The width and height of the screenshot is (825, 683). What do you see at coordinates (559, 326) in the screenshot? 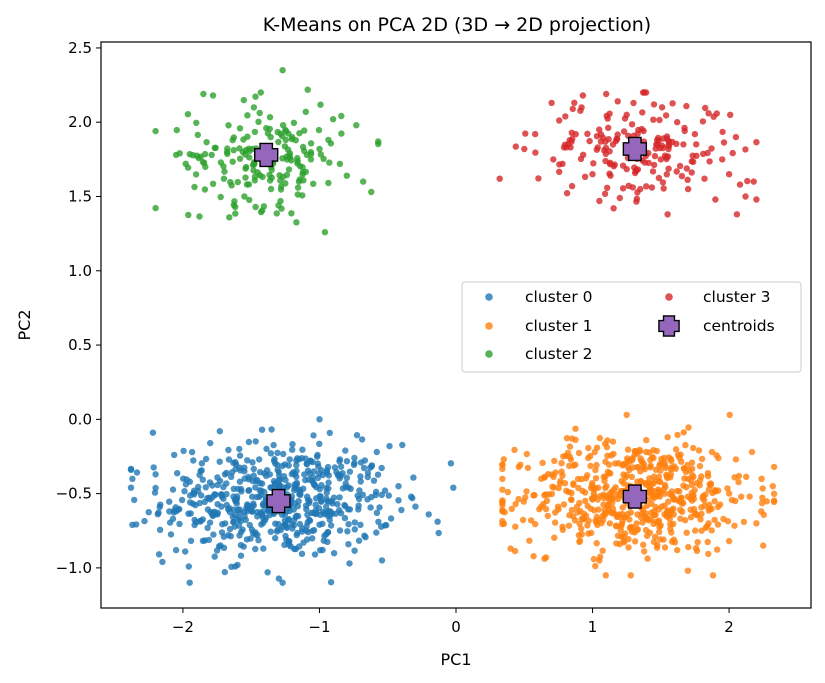
I see `legend-label-cluster-1: cluster 1` at bounding box center [559, 326].